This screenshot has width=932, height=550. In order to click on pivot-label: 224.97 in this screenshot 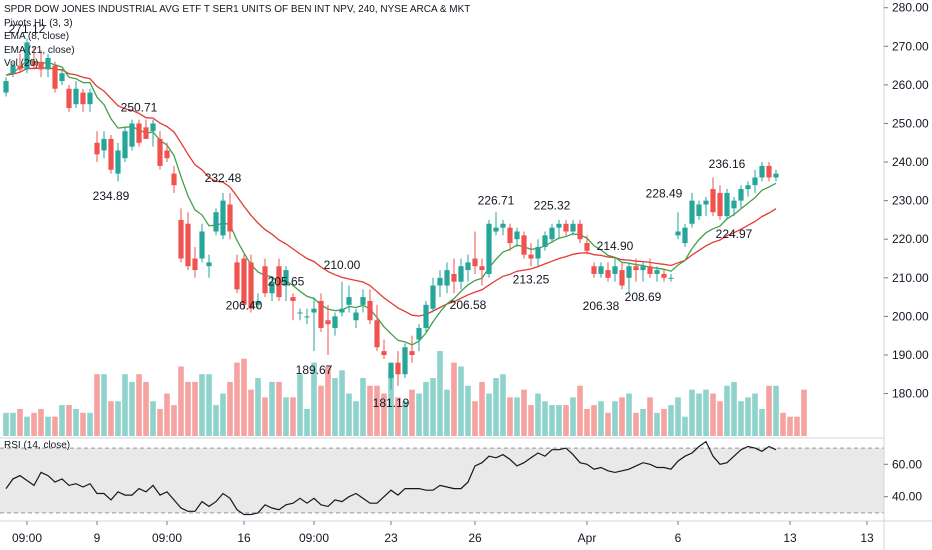, I will do `click(734, 234)`.